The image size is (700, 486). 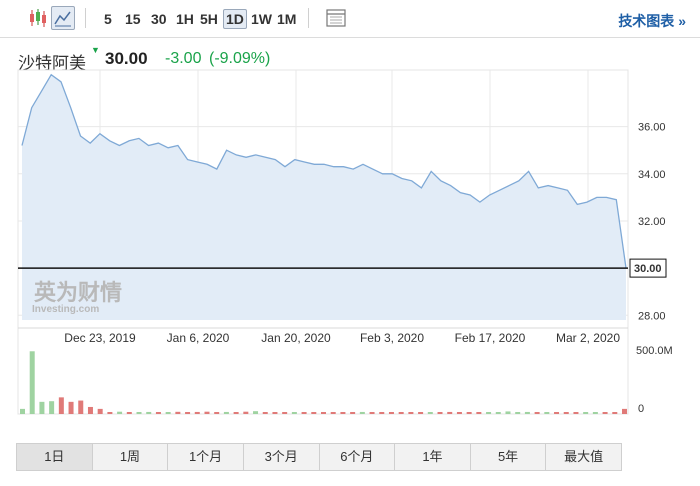 I want to click on x-tick-label: Mar 2, 2020, so click(x=588, y=338).